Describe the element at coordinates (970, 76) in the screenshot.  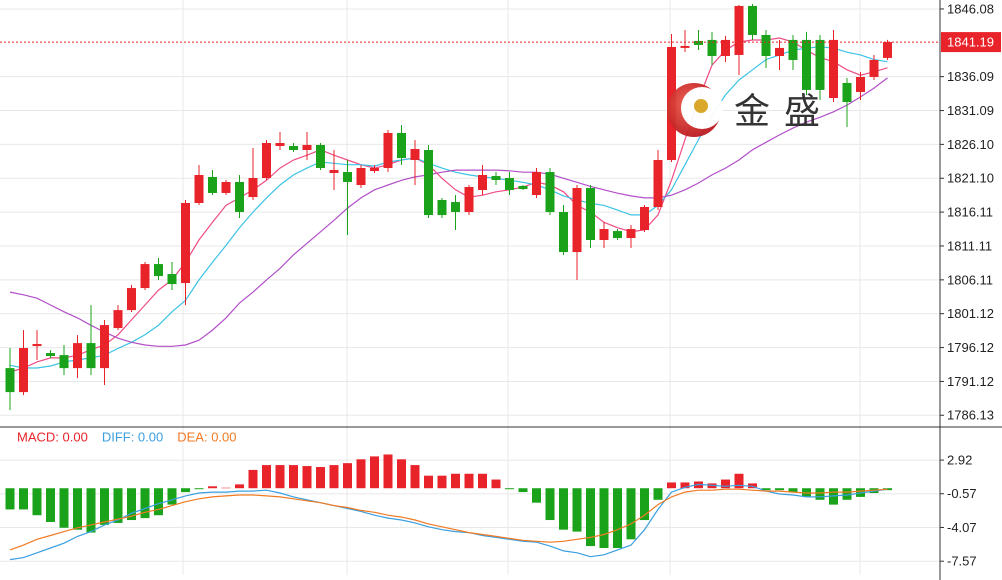
I see `y-tick-label: 1836.09` at that location.